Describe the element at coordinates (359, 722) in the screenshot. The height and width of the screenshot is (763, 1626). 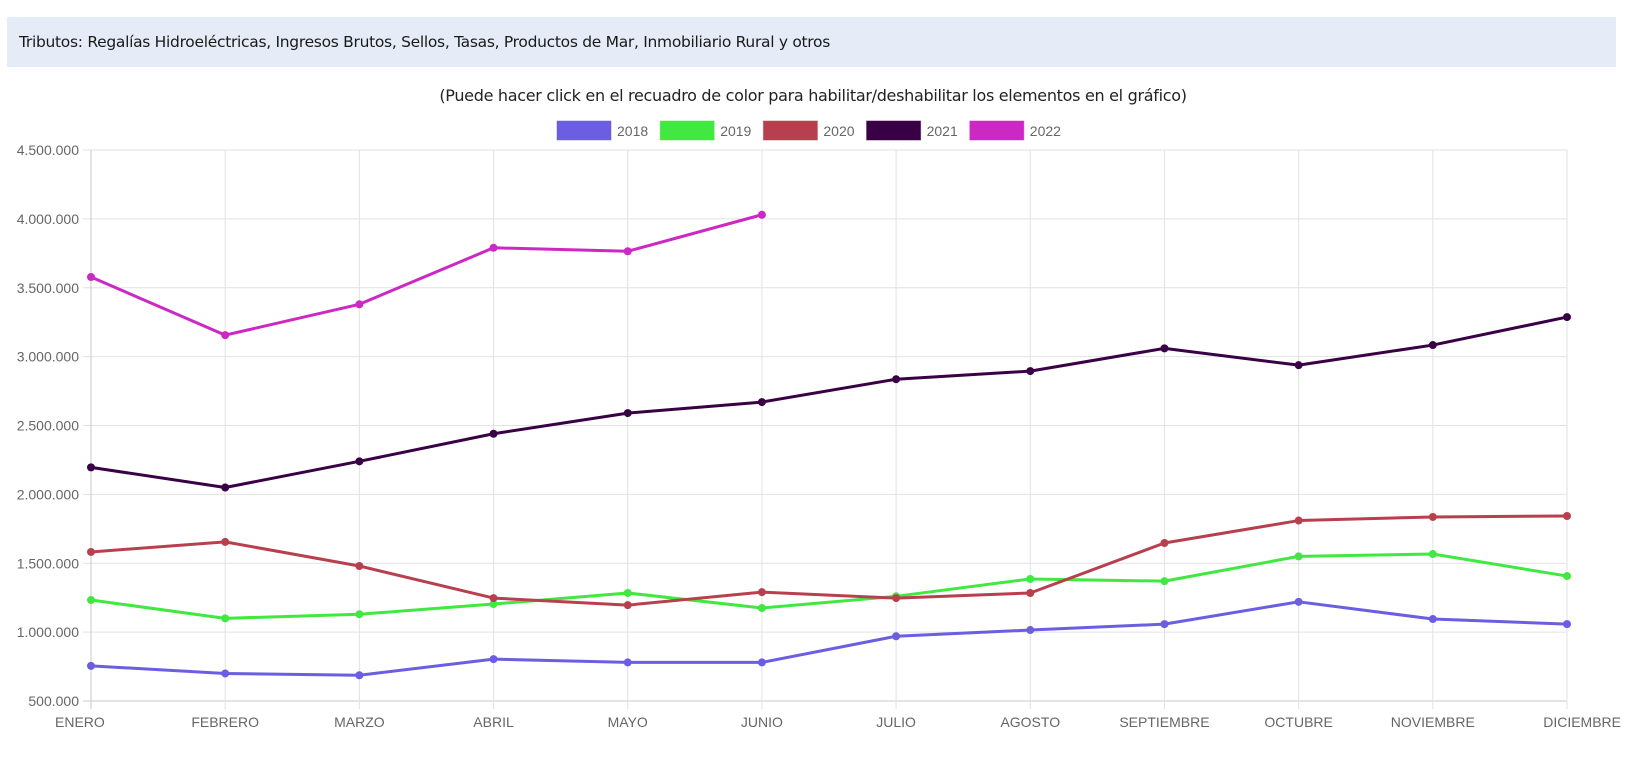
I see `x-tick-label: MARZO` at that location.